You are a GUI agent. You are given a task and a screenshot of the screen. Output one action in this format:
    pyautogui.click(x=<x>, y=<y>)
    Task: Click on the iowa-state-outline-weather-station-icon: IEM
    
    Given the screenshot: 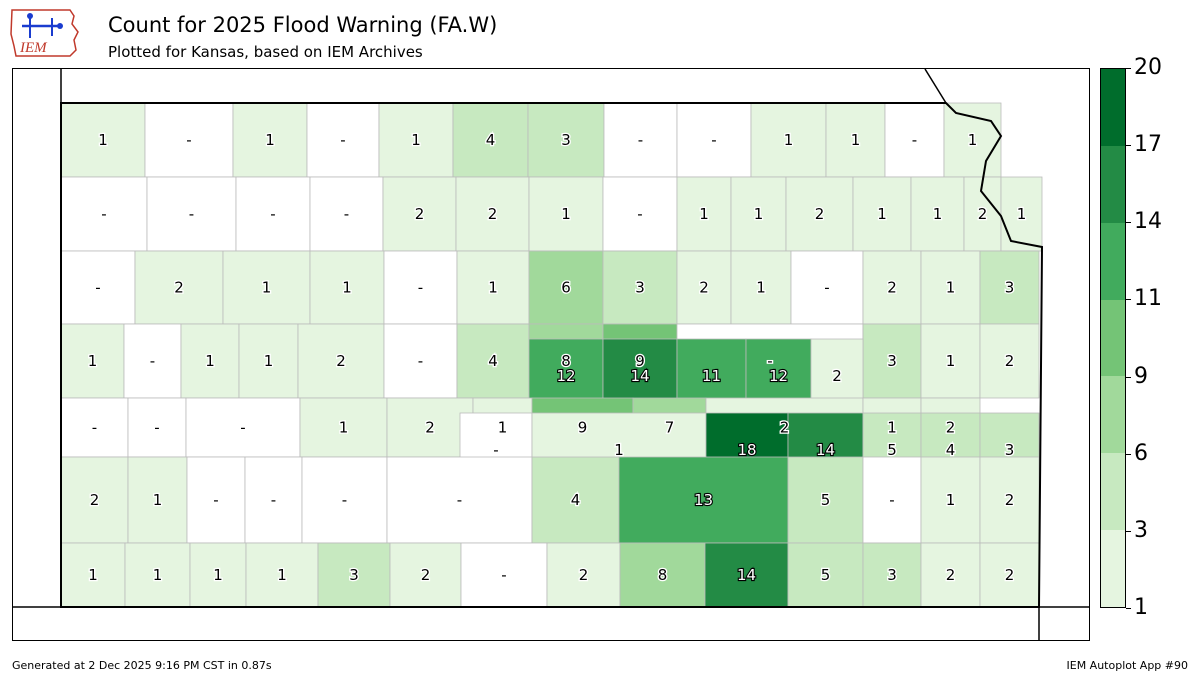 What is the action you would take?
    pyautogui.click(x=44, y=33)
    